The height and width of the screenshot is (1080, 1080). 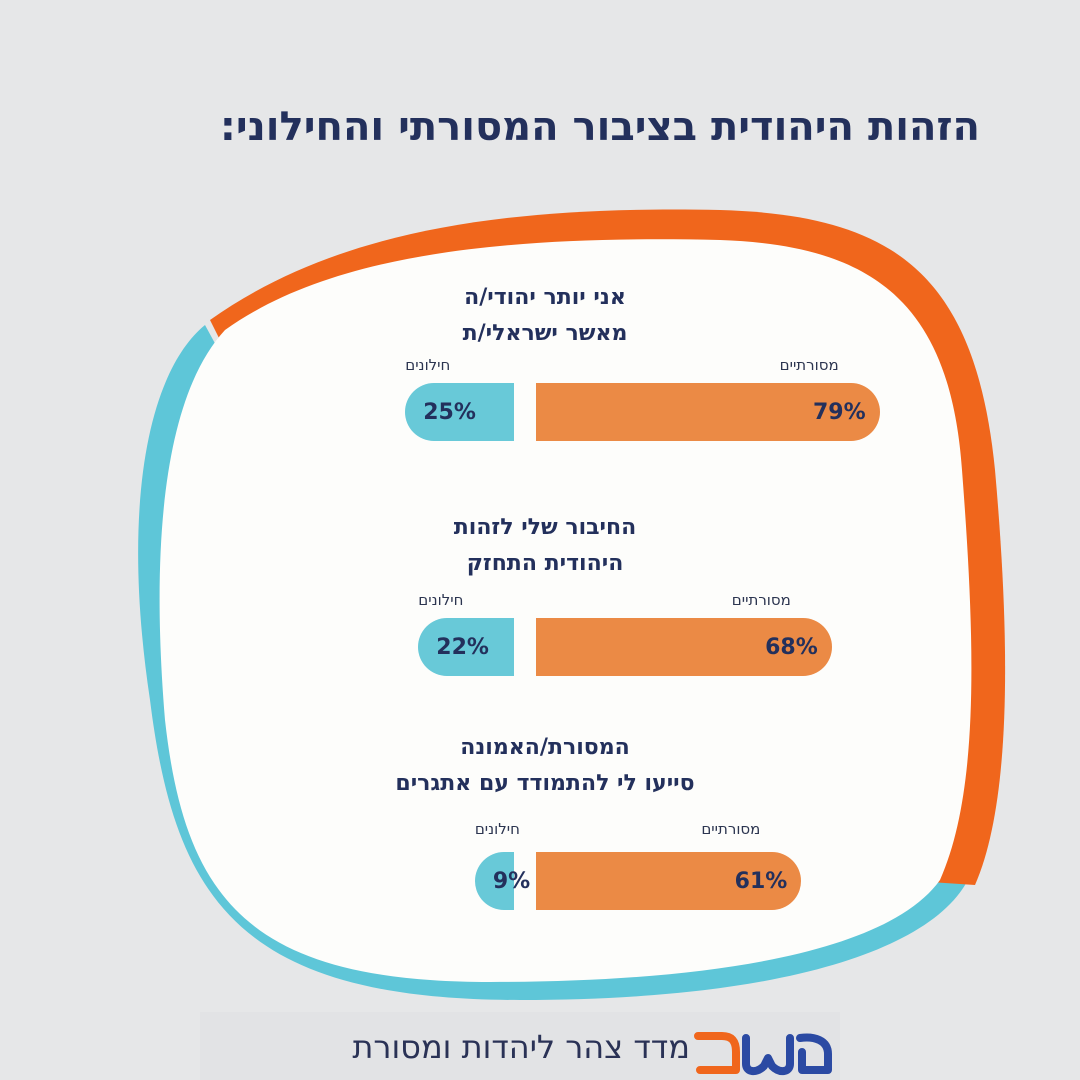 What do you see at coordinates (545, 546) in the screenshot?
I see `question-title-2: החיבור שלי לזהות היהודית התחזק` at bounding box center [545, 546].